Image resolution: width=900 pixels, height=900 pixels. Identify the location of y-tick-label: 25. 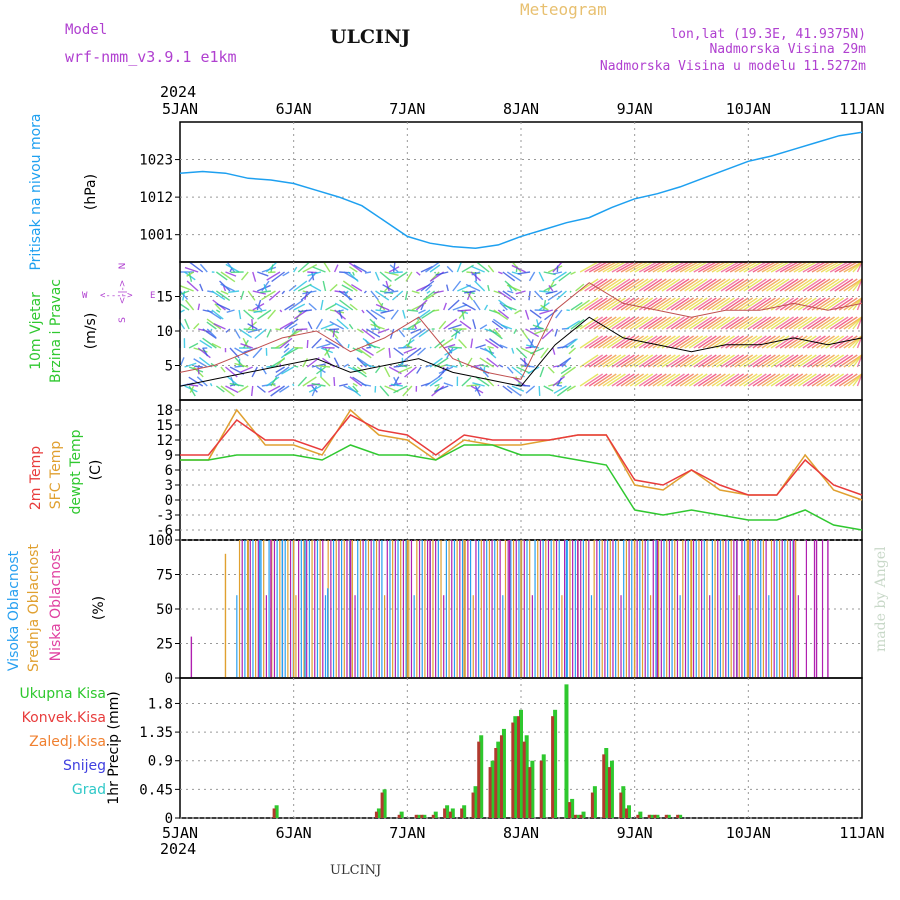
(164, 645).